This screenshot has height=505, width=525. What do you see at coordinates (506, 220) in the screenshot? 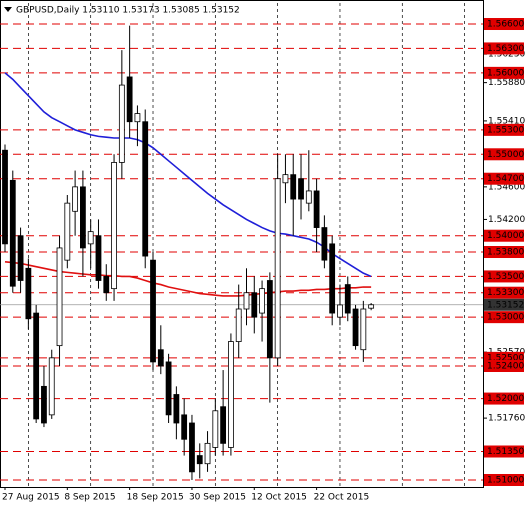
I see `y-tick-label: 1.54200` at bounding box center [506, 220].